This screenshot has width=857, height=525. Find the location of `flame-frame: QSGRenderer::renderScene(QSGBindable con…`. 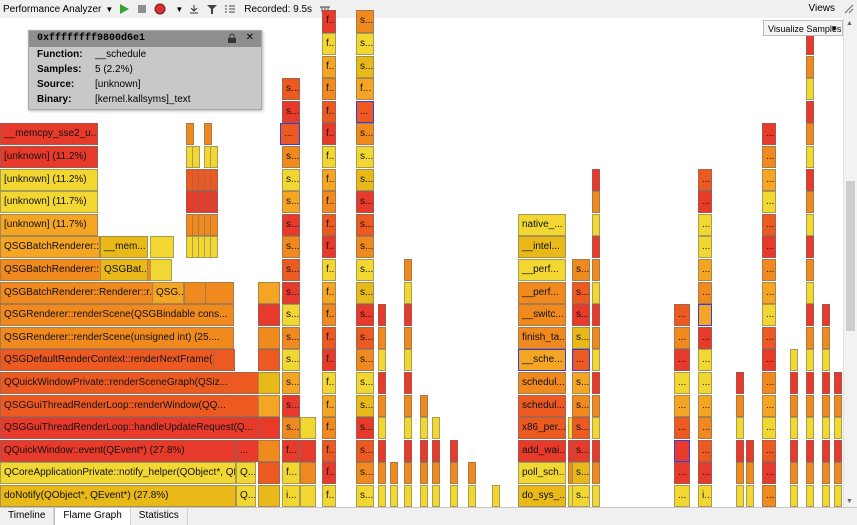

flame-frame: QSGRenderer::renderScene(QSGBindable con… is located at coordinates (117, 315).